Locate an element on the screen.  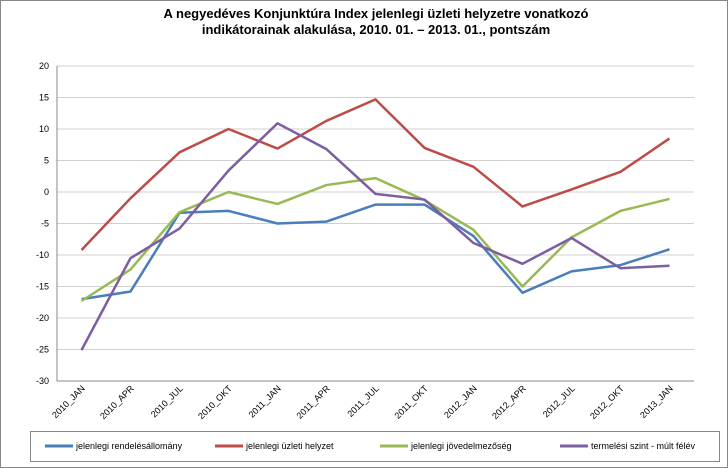
y-tick-label: 0 is located at coordinates (46, 192).